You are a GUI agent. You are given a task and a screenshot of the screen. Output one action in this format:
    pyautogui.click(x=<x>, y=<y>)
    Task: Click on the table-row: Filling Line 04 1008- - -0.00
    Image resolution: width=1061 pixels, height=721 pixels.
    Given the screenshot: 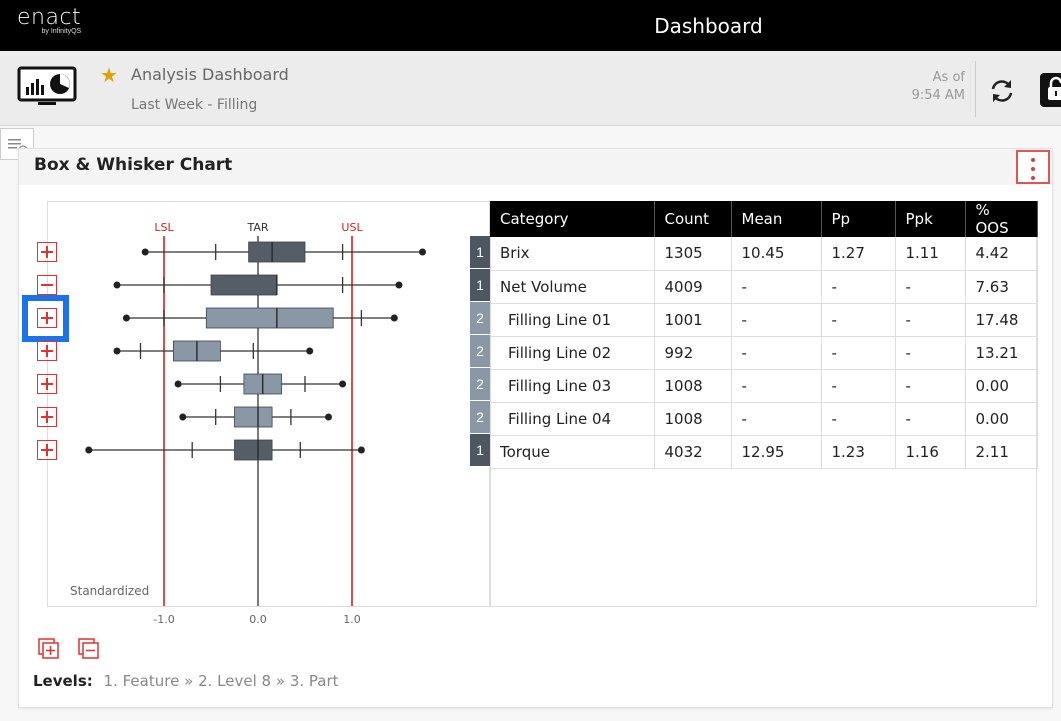 What is the action you would take?
    pyautogui.click(x=764, y=419)
    